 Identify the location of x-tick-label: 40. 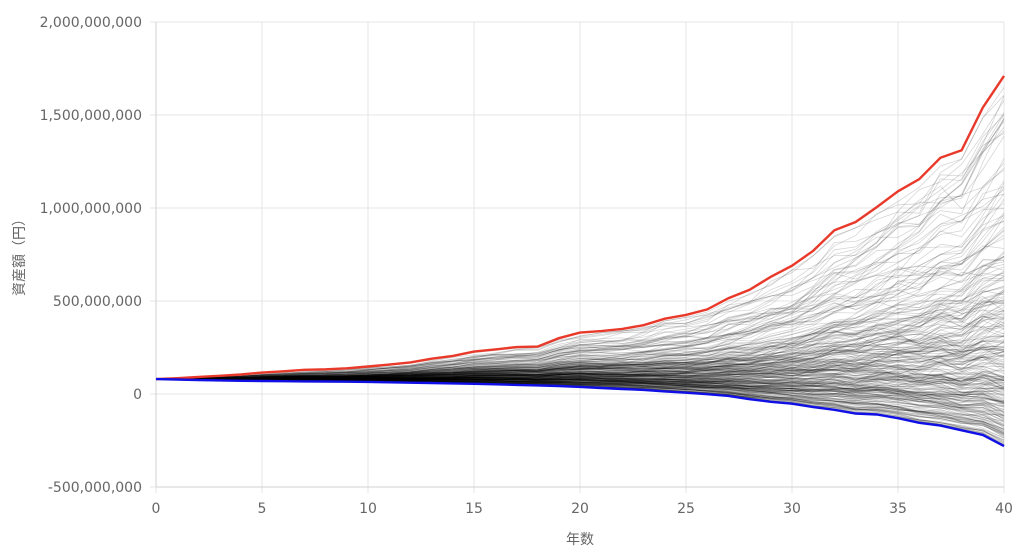
(1004, 509).